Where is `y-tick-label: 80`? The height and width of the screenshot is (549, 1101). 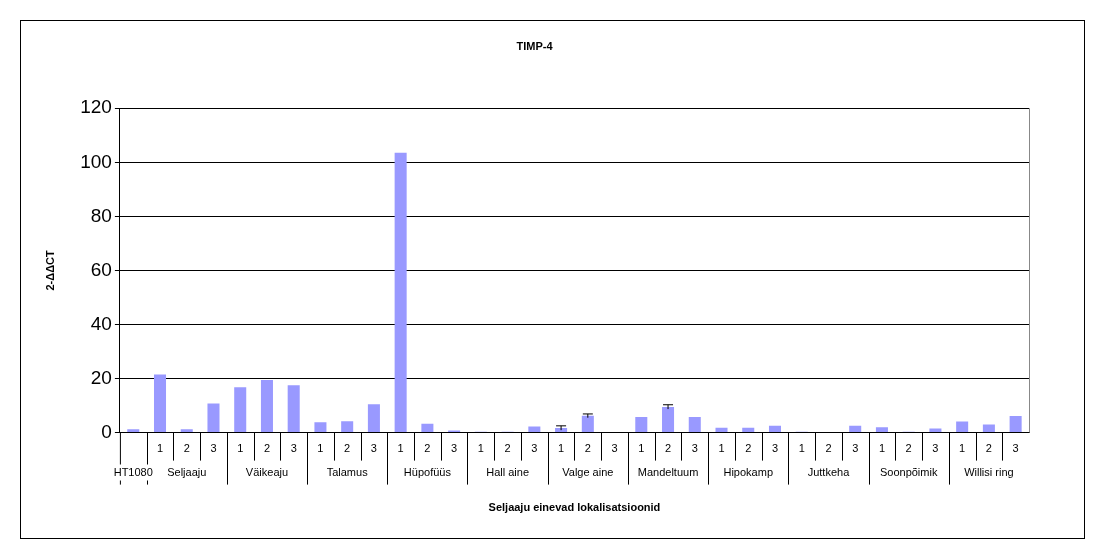
y-tick-label: 80 is located at coordinates (101, 215).